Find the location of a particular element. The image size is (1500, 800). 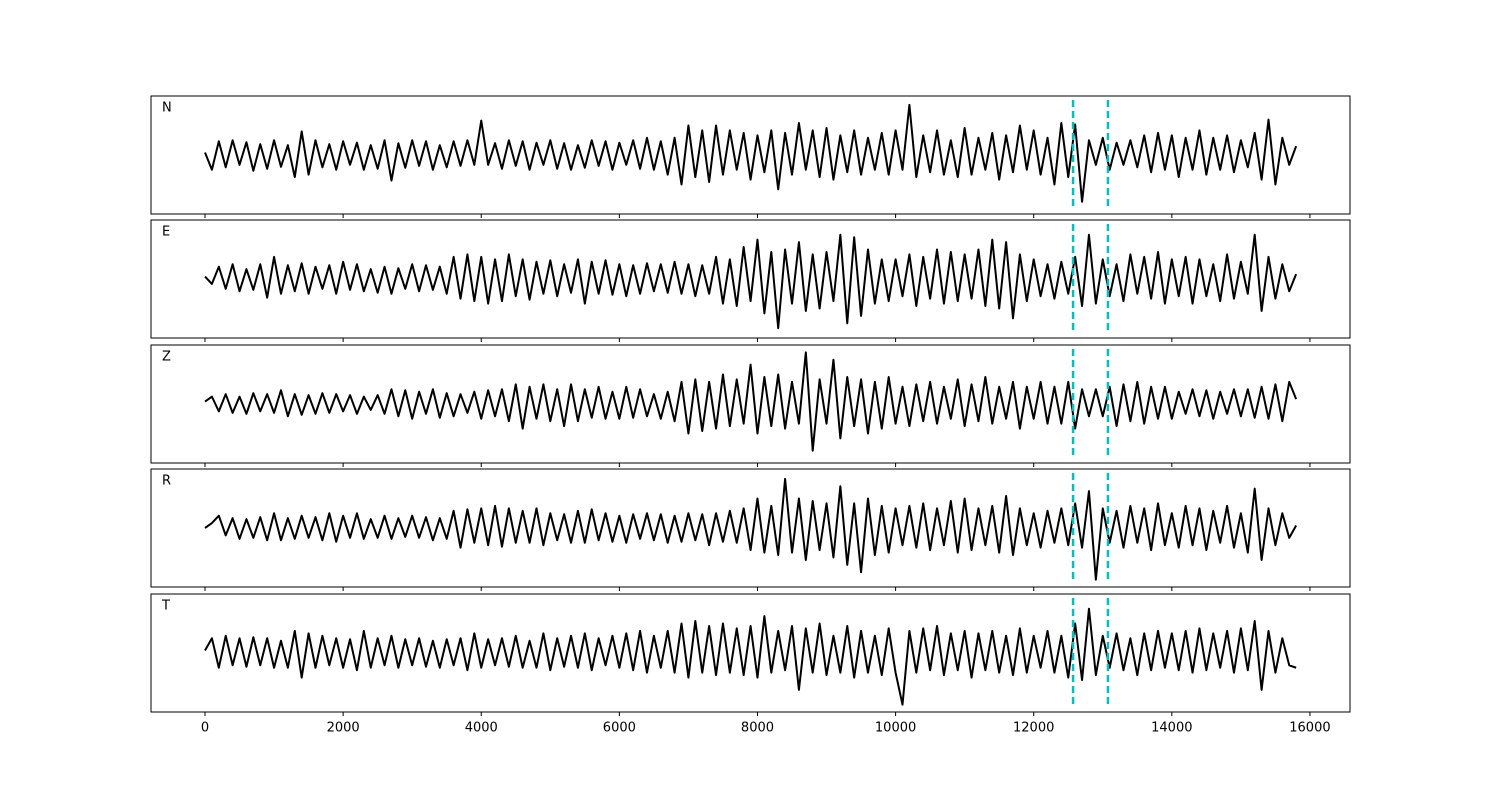

x-tick-label: 8000 is located at coordinates (757, 728).